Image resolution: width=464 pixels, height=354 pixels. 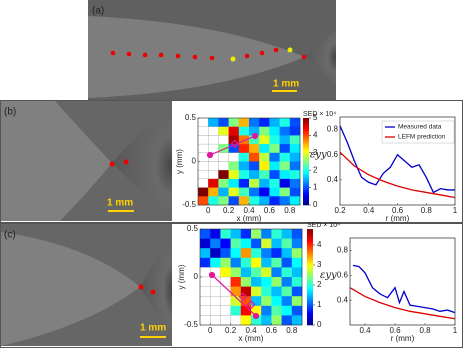 What do you see at coordinates (455, 330) in the screenshot?
I see `x-tick-label: 1` at bounding box center [455, 330].